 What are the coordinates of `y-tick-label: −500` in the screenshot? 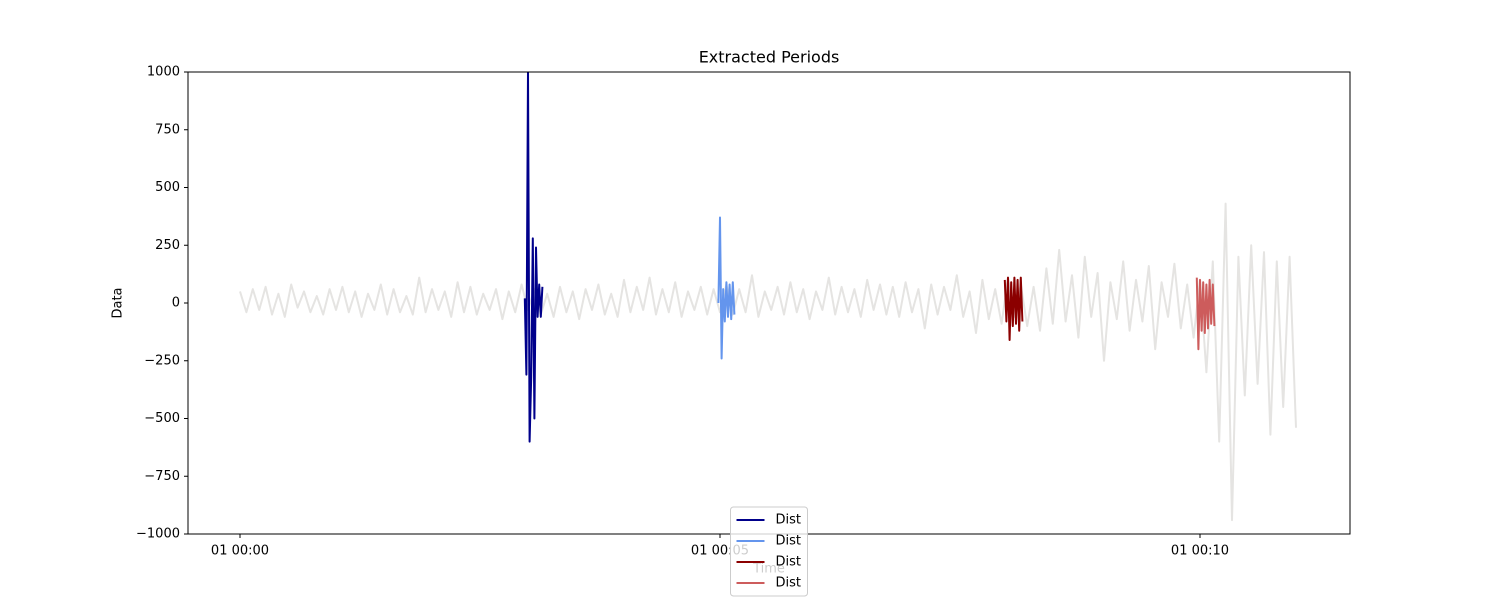 It's located at (162, 418).